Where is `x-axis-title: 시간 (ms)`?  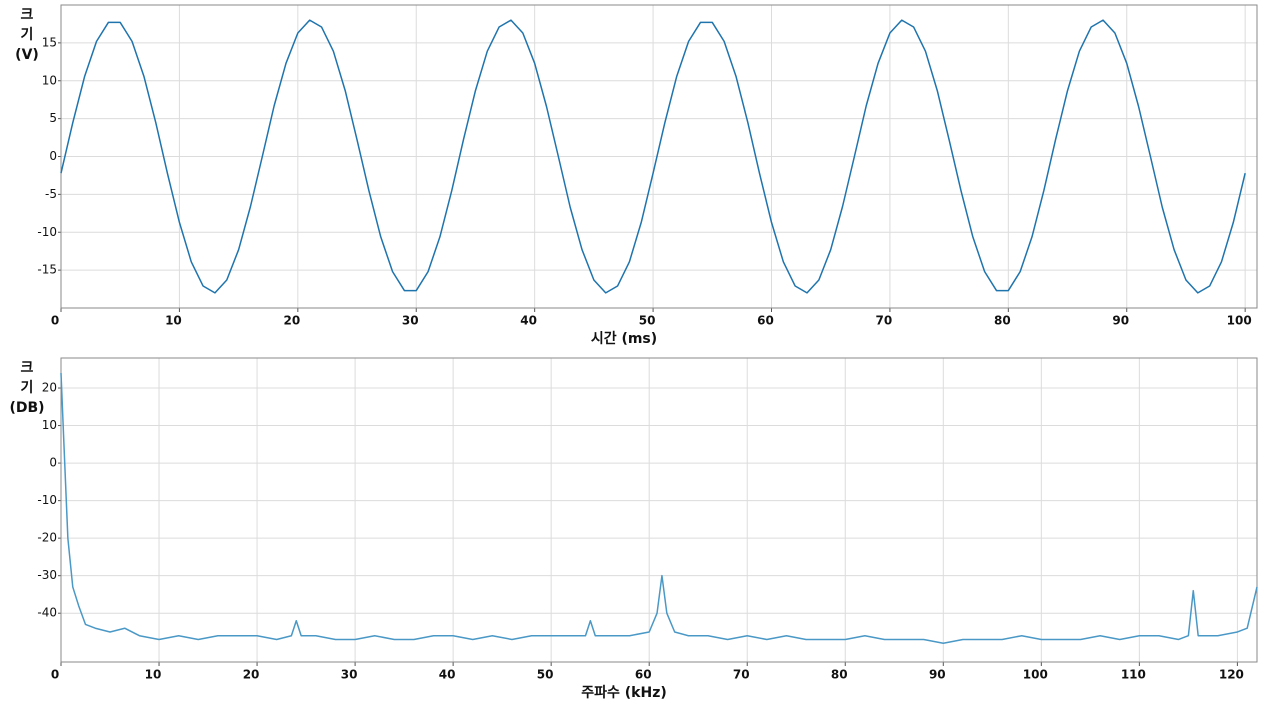 x-axis-title: 시간 (ms) is located at coordinates (624, 338).